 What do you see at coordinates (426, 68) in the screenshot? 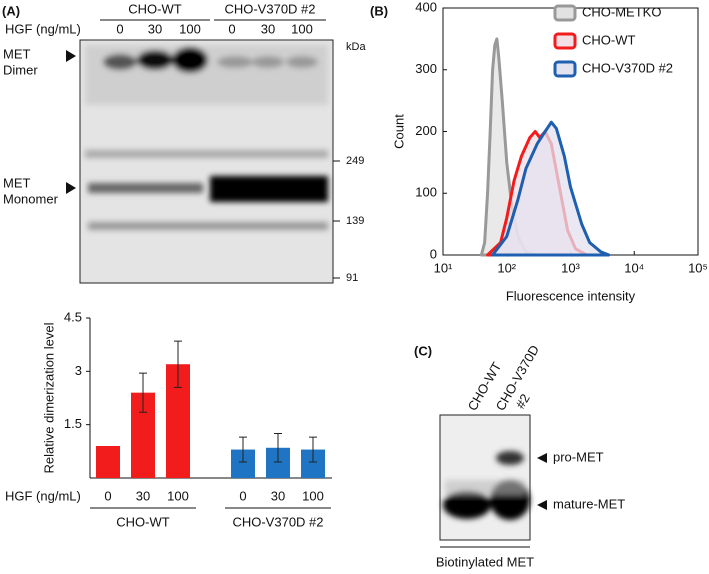
I see `y-tick-label: 300` at bounding box center [426, 68].